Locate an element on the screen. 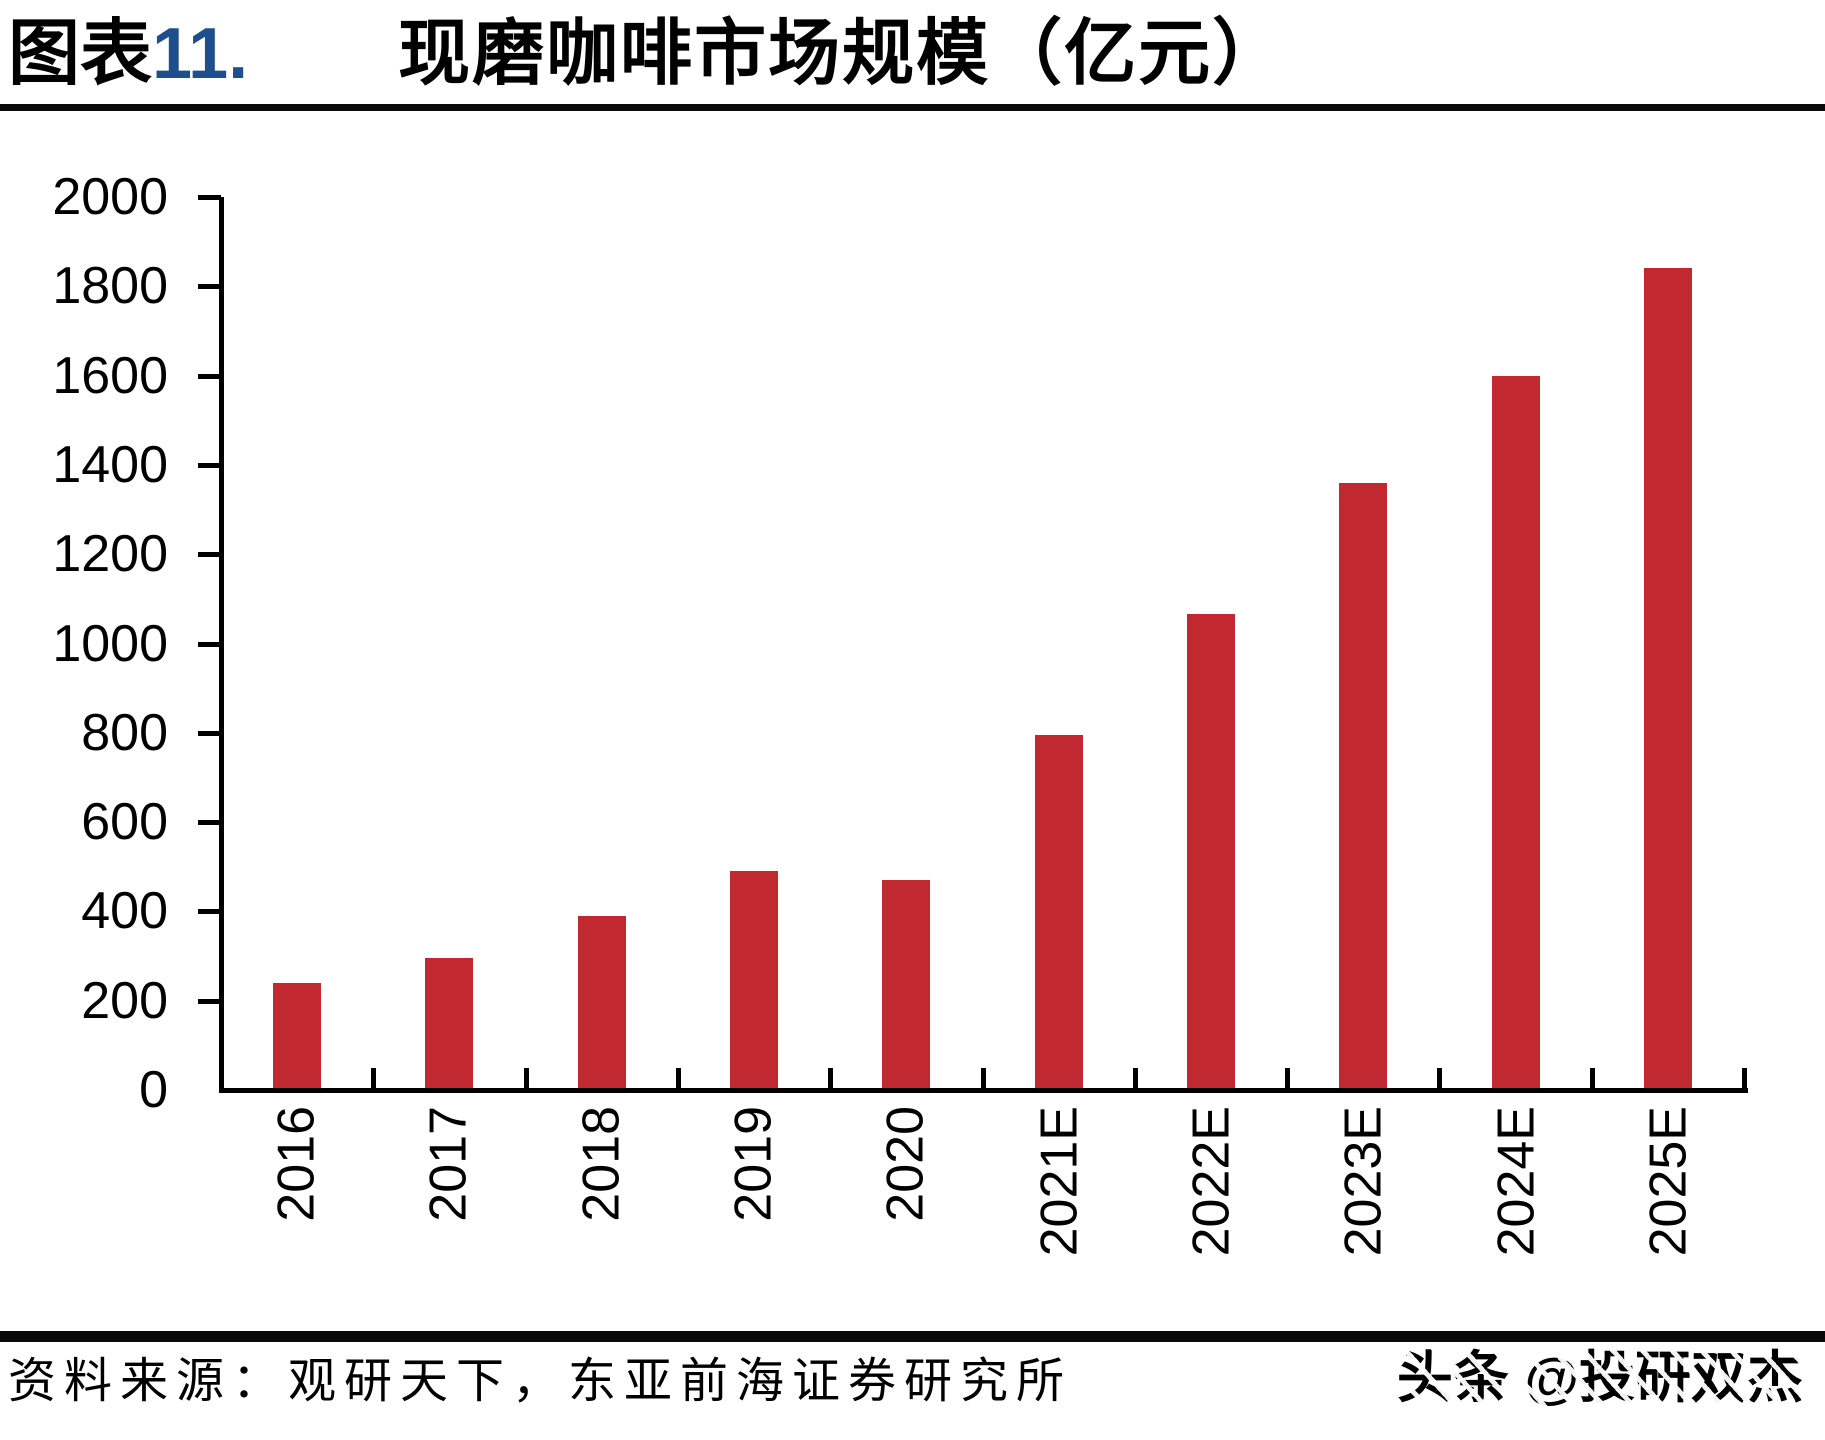  x-axis-label-2023E: 2023E is located at coordinates (1363, 1181).